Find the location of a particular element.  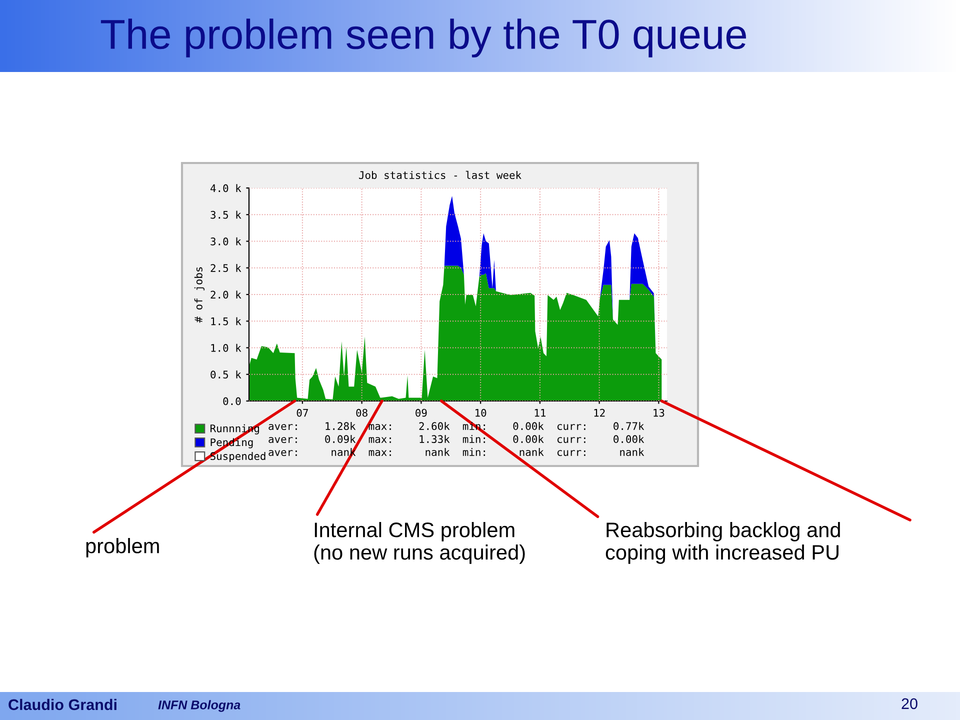

x-tick-label: 07 is located at coordinates (302, 412).